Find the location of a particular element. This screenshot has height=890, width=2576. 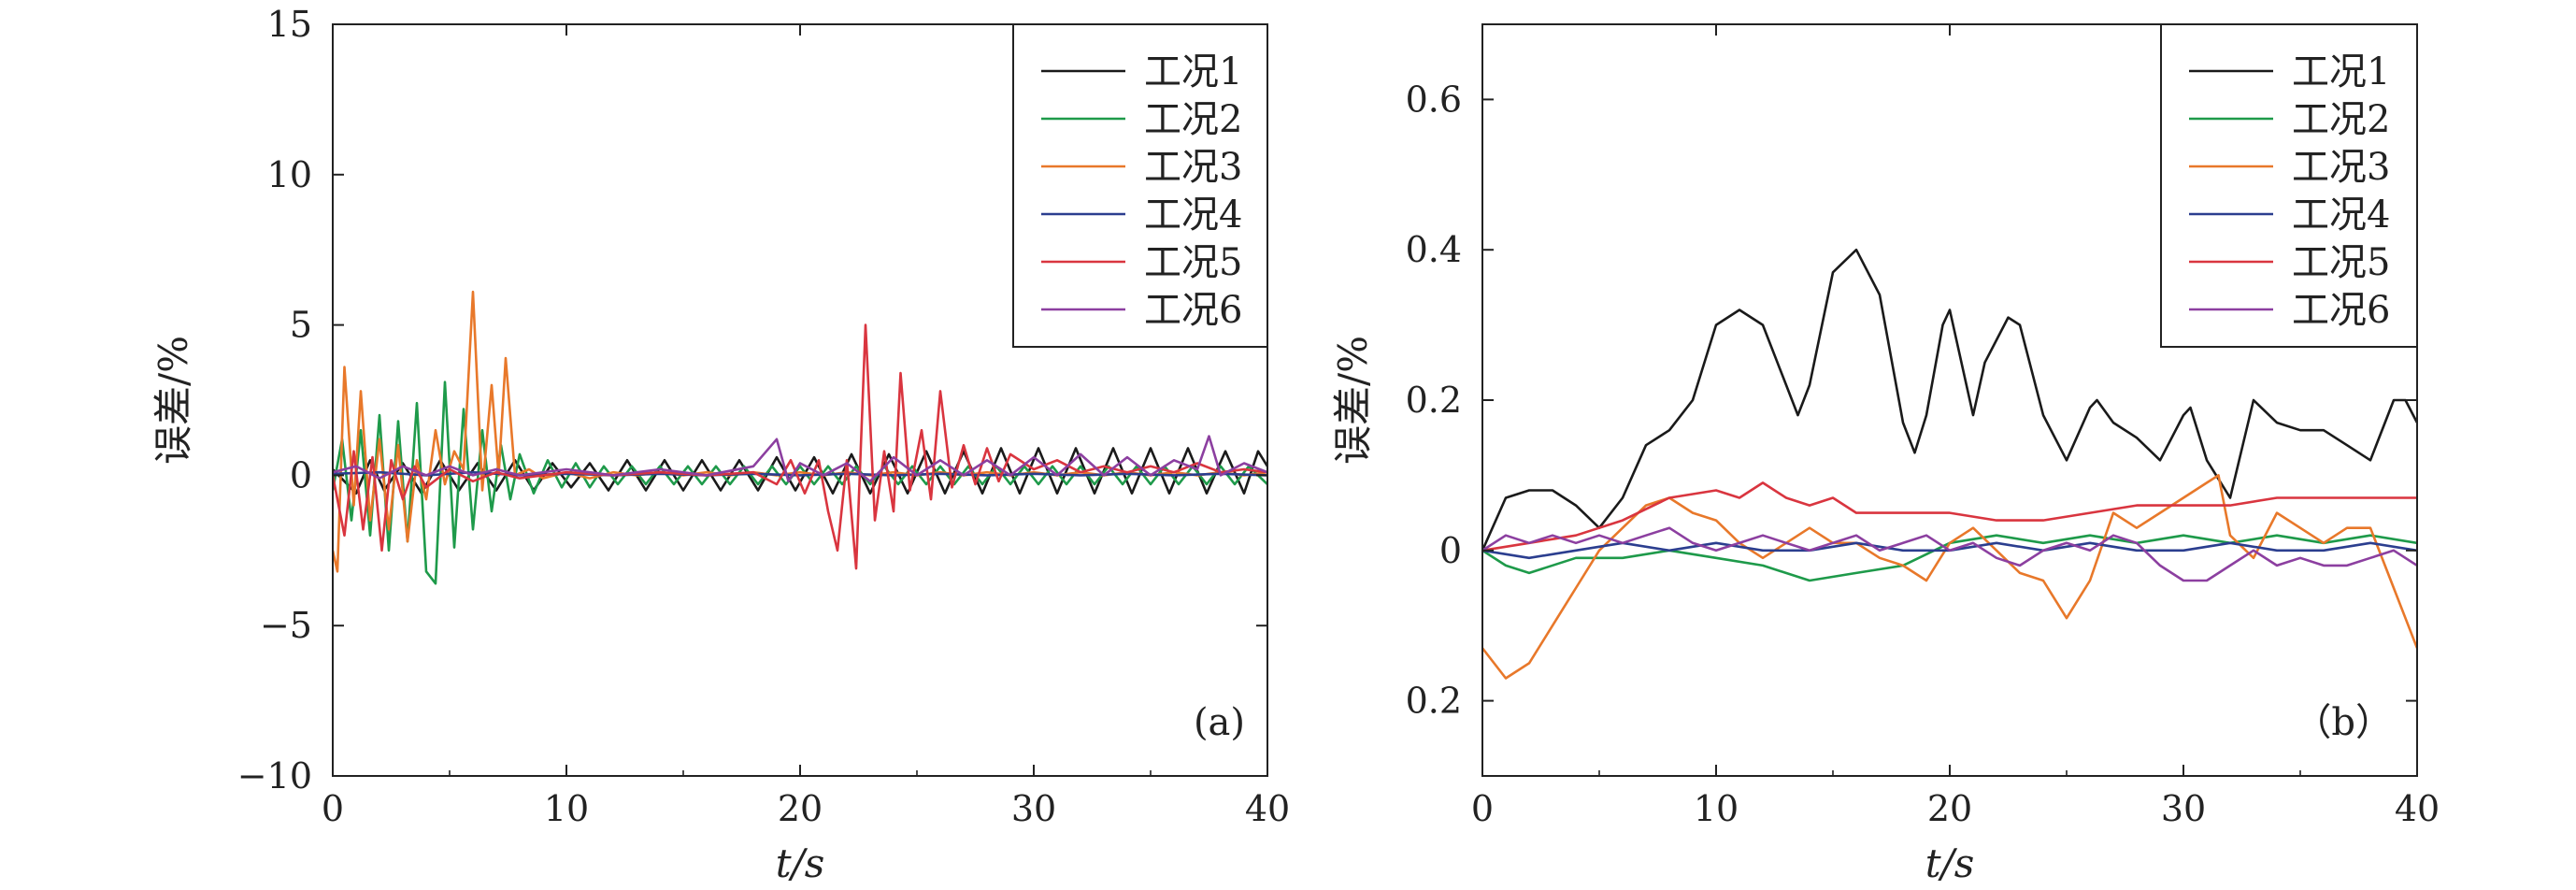

y-tick-label: 0.6 is located at coordinates (1434, 99).